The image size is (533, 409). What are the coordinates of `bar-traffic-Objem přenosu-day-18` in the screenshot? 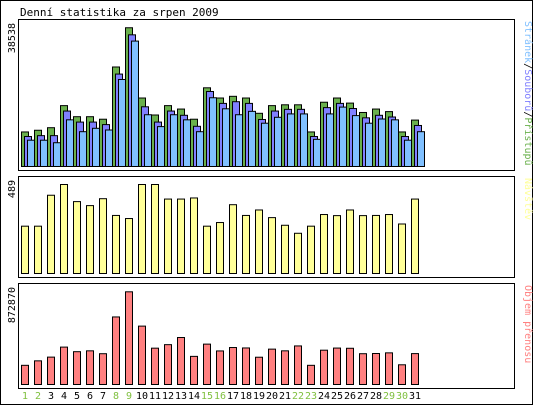 It's located at (246, 366).